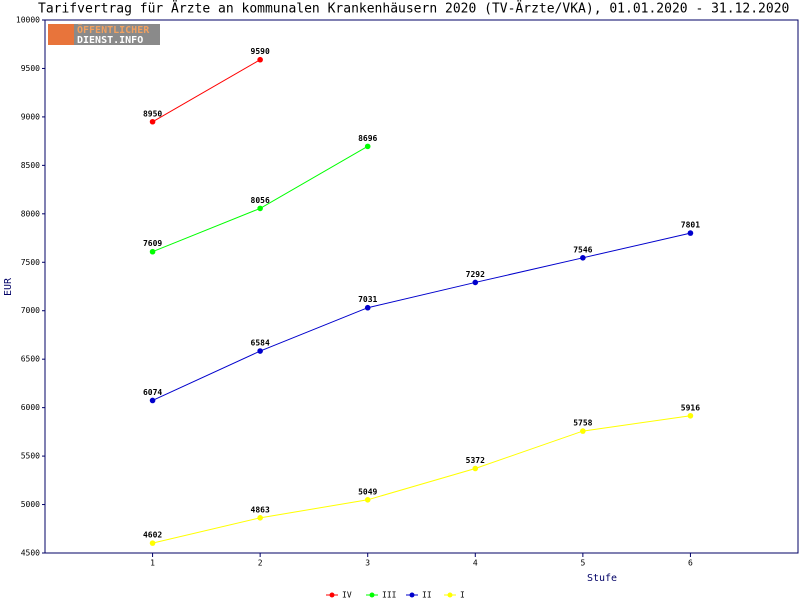 Image resolution: width=800 pixels, height=600 pixels. I want to click on legend-label: IV, so click(347, 595).